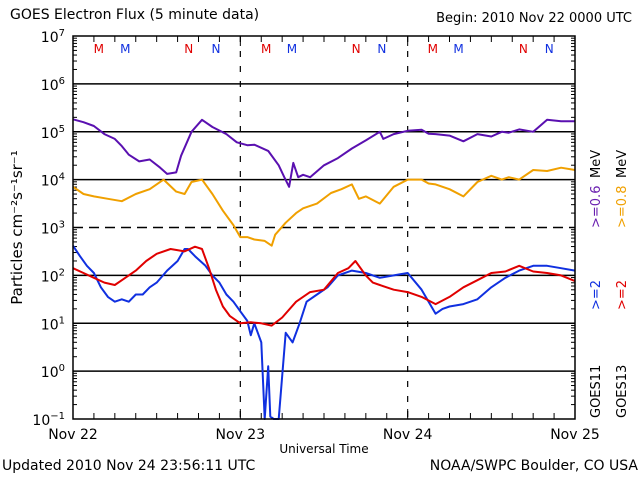 The height and width of the screenshot is (480, 640). Describe the element at coordinates (596, 207) in the screenshot. I see `legend-entry: >=0.6` at that location.